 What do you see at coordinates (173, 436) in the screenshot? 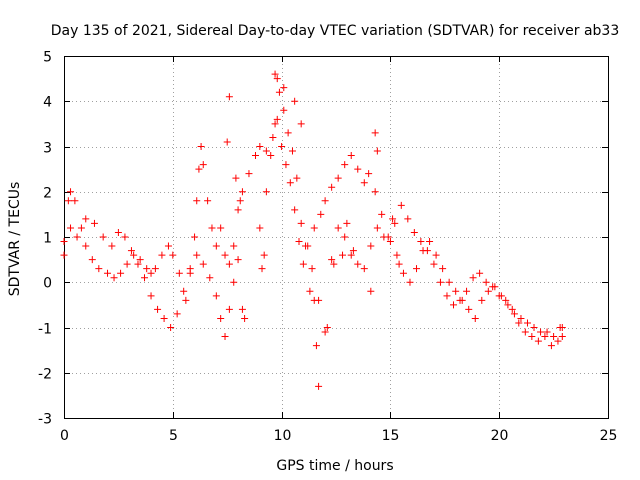
I see `x-tick-label: 5` at bounding box center [173, 436].